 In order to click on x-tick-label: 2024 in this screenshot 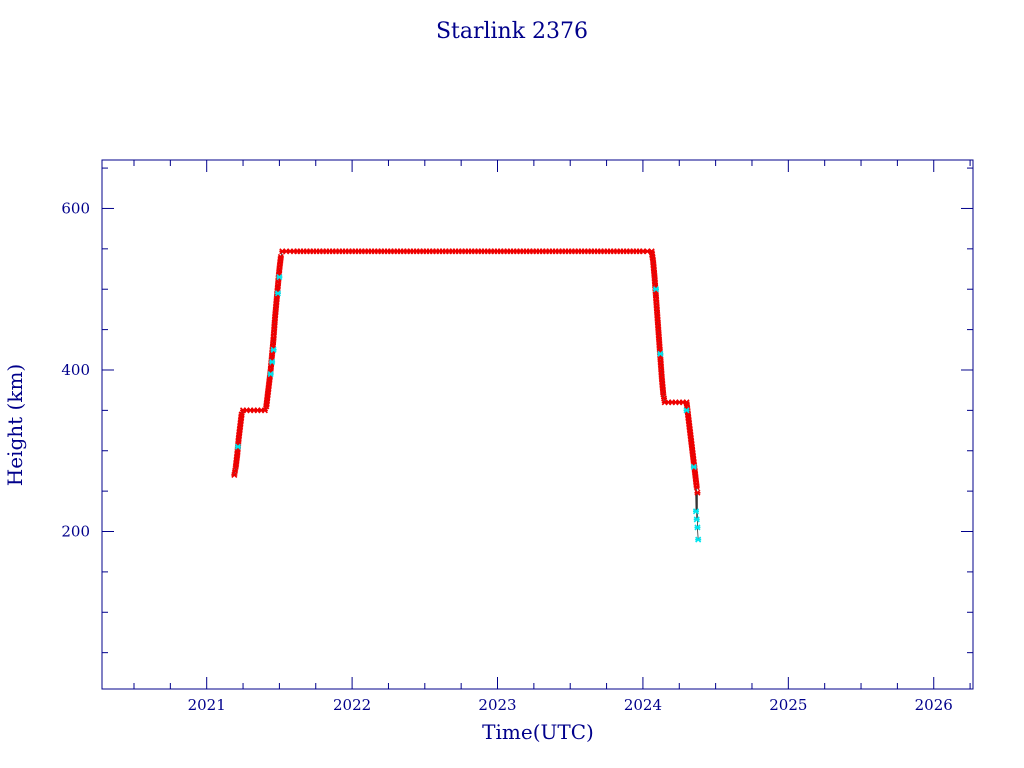, I will do `click(643, 705)`.